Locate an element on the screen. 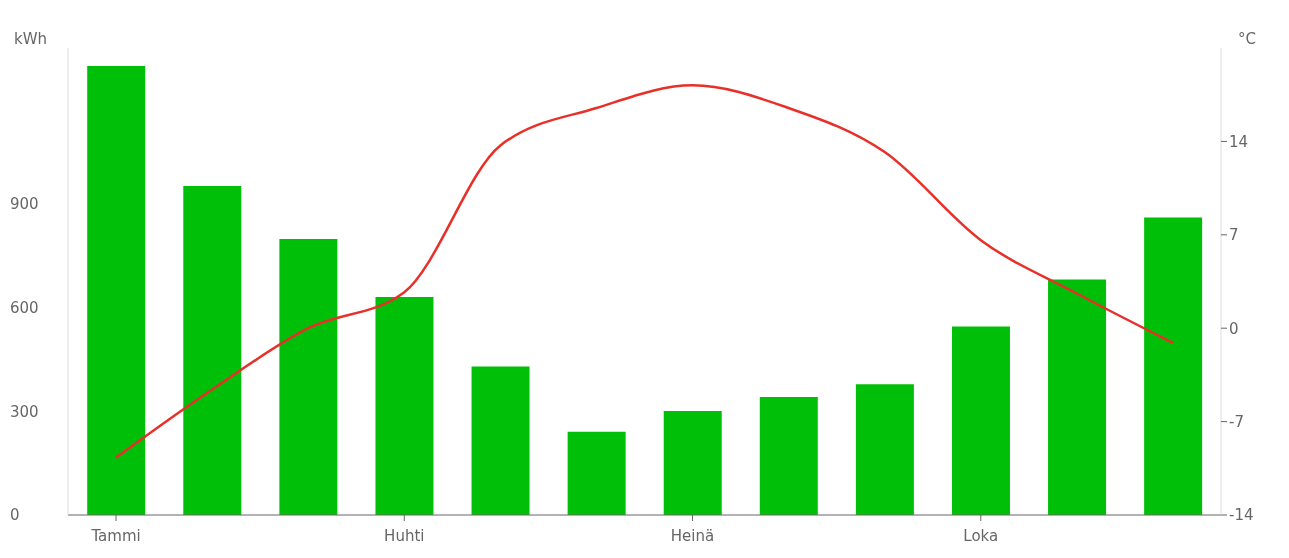 This screenshot has width=1289, height=558. y-tick-label: 900 is located at coordinates (24, 203).